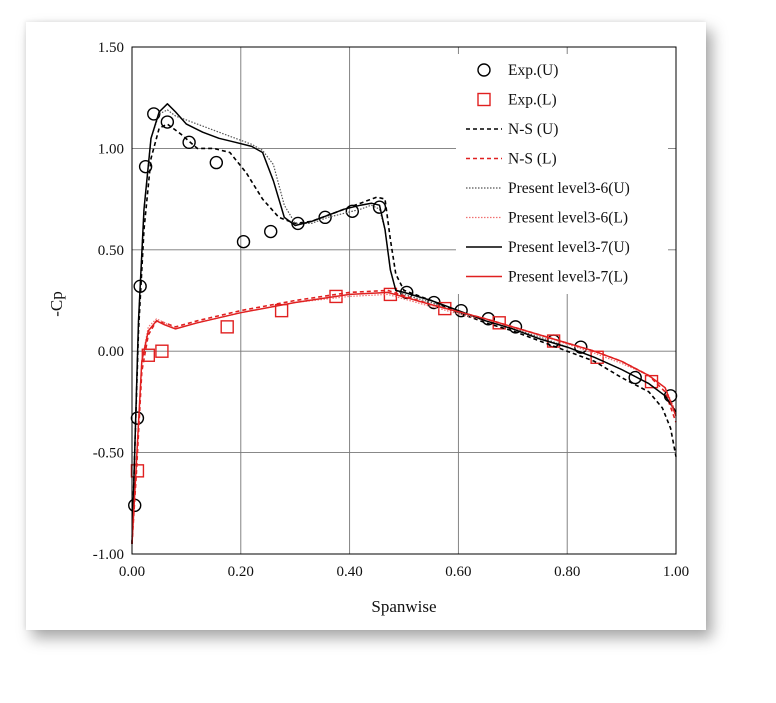 This screenshot has width=776, height=703. I want to click on x-tick-label: 1.00, so click(676, 572).